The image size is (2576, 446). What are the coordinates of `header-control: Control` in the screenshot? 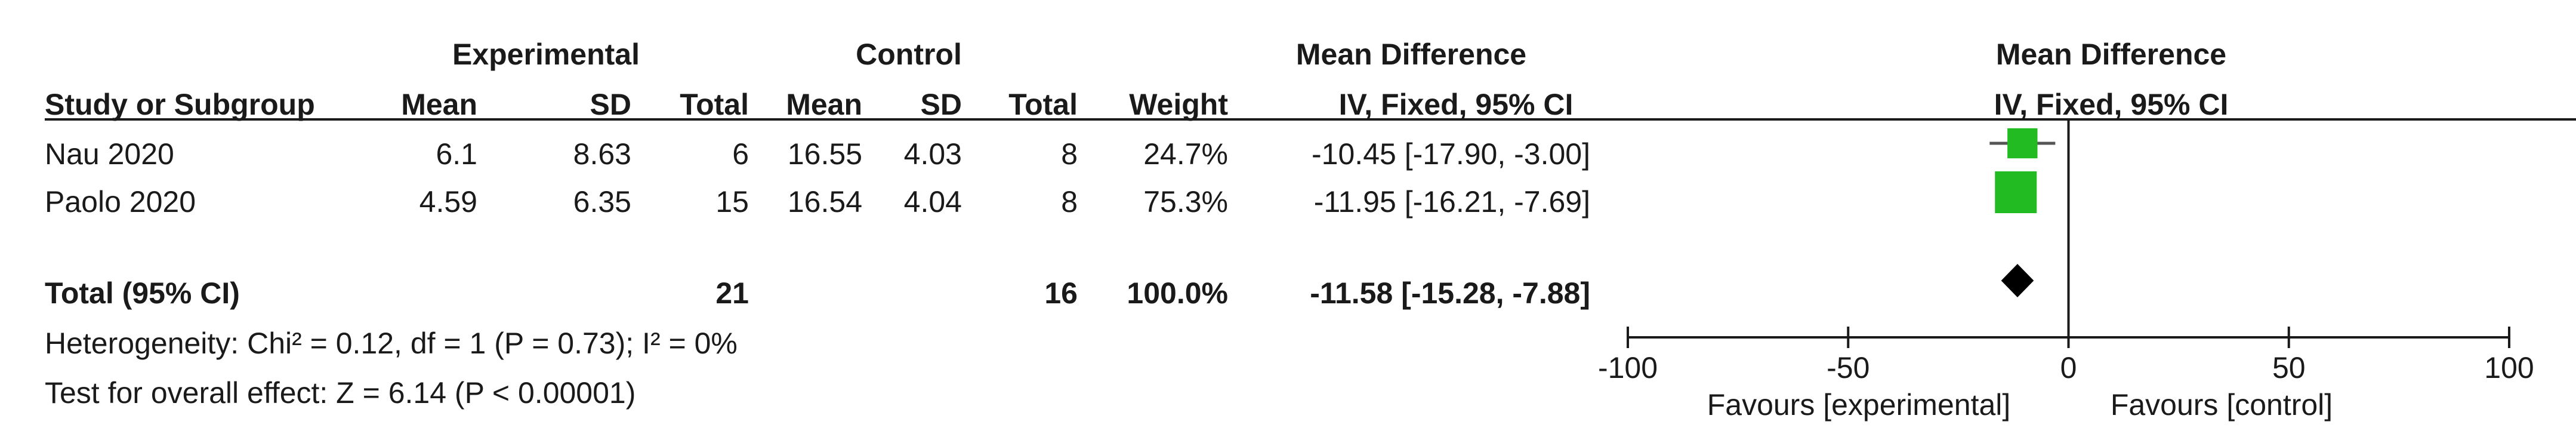 It's located at (909, 54).